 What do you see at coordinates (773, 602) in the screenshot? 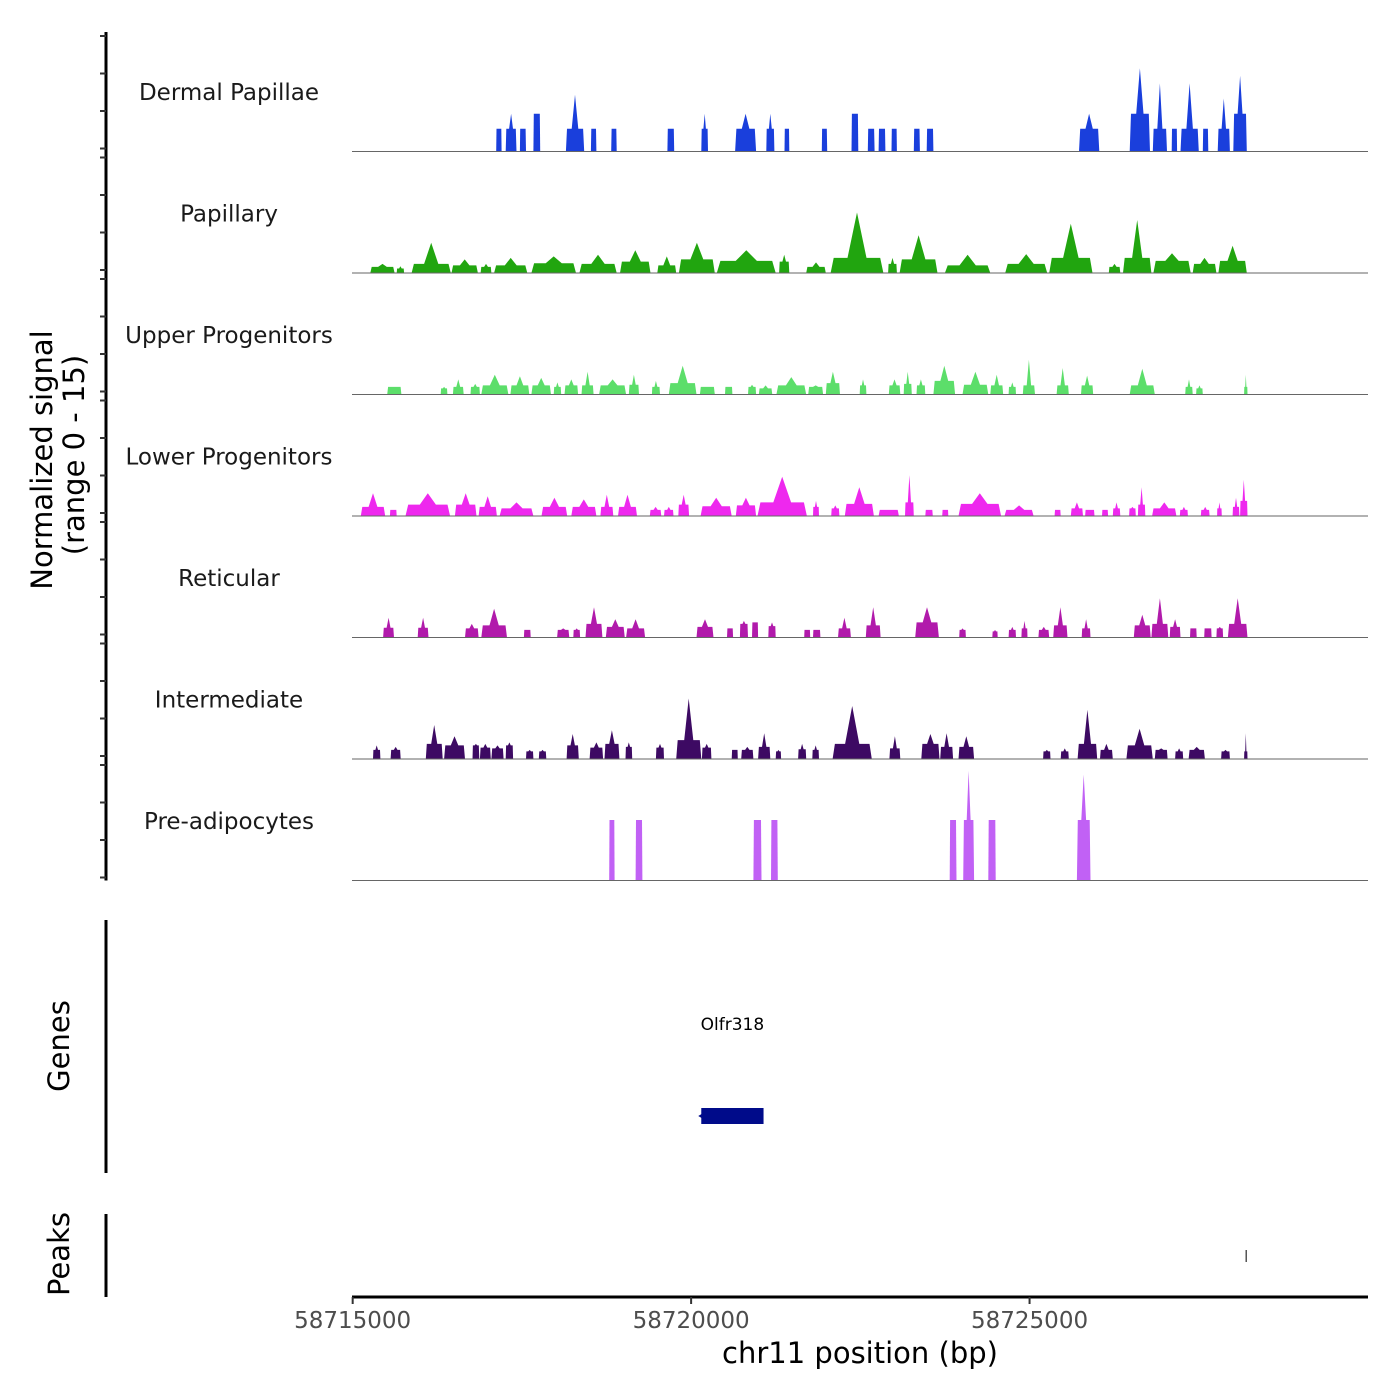
I see `track-reticular: Reticular` at bounding box center [773, 602].